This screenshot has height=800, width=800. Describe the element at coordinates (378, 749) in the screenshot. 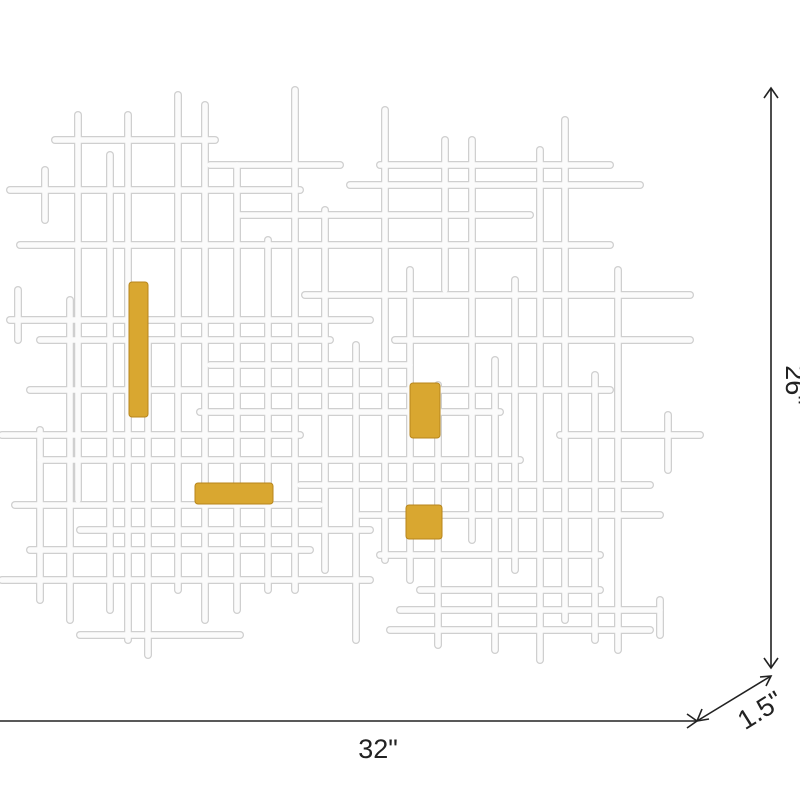

I see `width-label: 32"` at that location.